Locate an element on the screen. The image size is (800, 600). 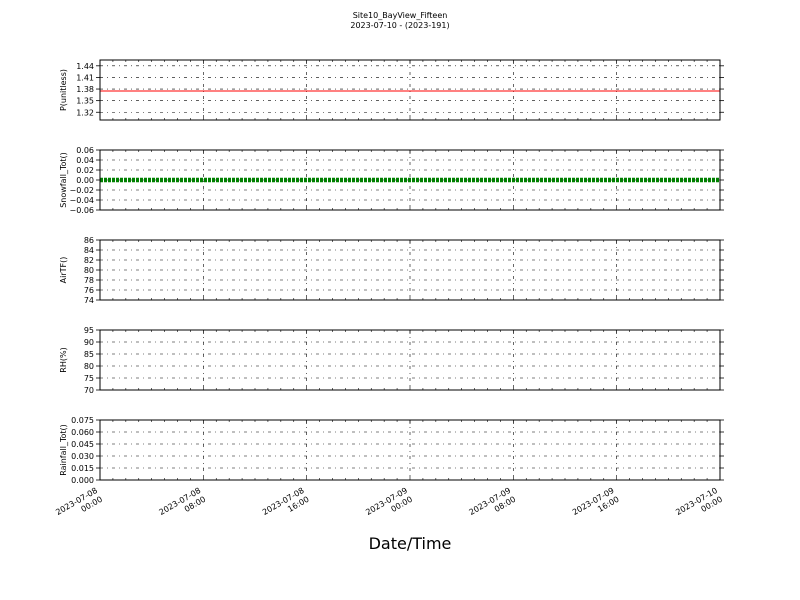
panel-4-ytick-label: 0.015 is located at coordinates (82, 468).